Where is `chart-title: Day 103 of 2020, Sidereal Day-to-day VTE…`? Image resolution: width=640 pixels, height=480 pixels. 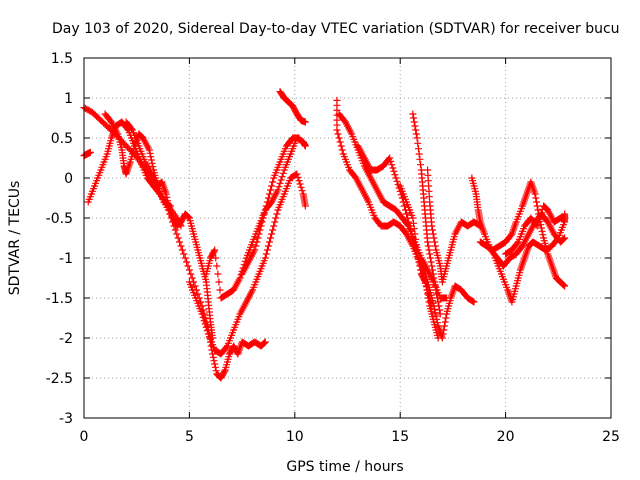
chart-title: Day 103 of 2020, Sidereal Day-to-day VTE… is located at coordinates (336, 29).